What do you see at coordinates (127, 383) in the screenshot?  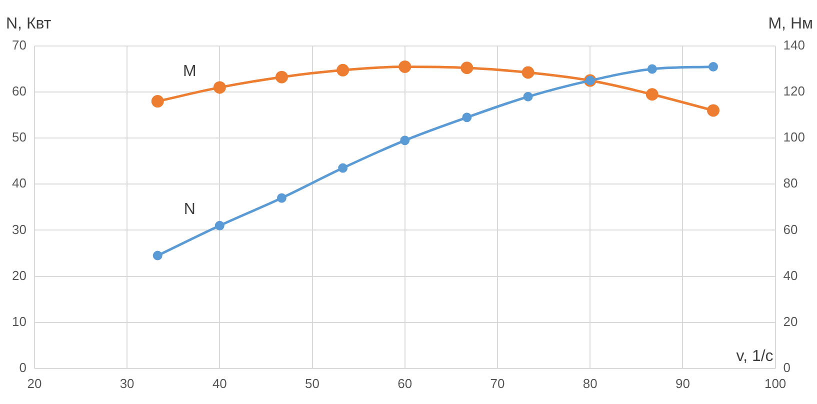 I see `x-tick-label: 30` at bounding box center [127, 383].